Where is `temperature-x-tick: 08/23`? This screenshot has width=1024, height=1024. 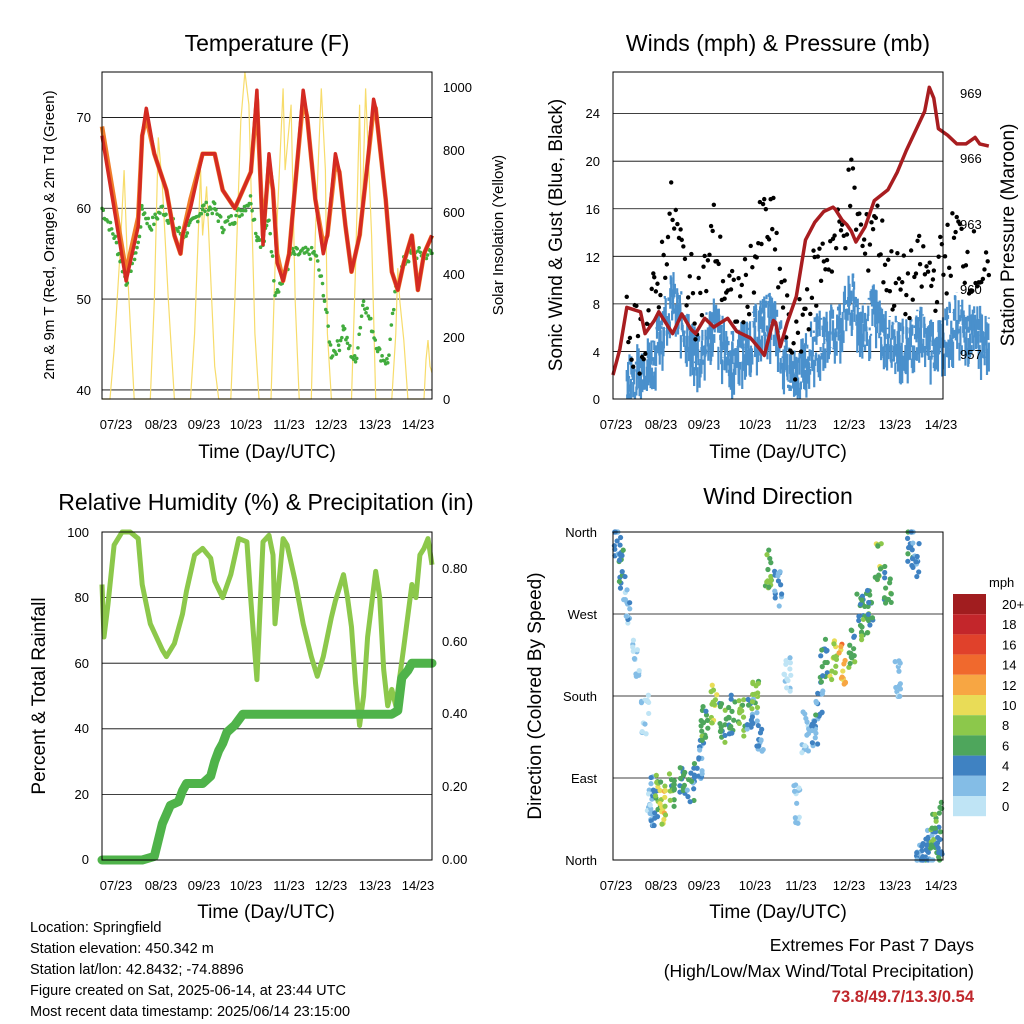 temperature-x-tick: 08/23 is located at coordinates (161, 424).